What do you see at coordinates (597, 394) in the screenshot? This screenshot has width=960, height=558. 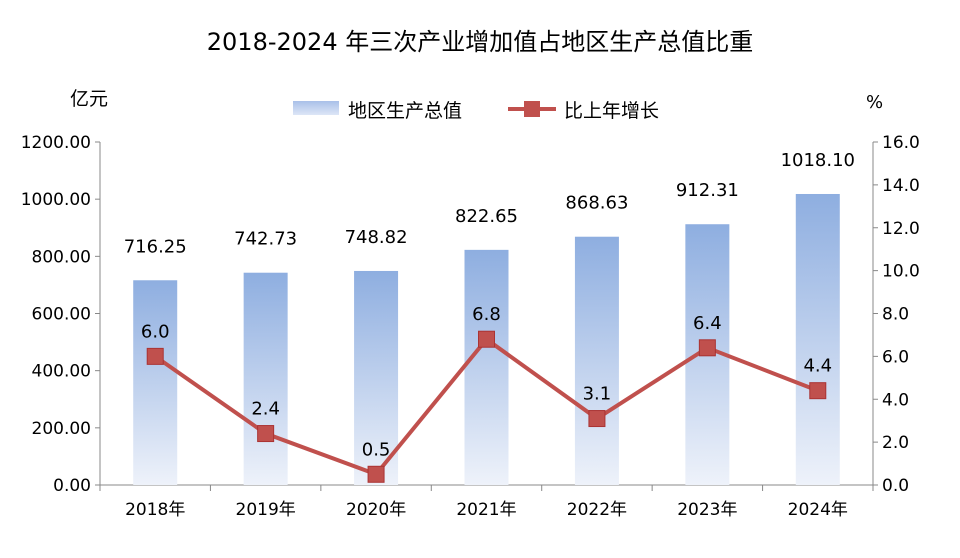 I see `line-value-label: 3.1` at bounding box center [597, 394].